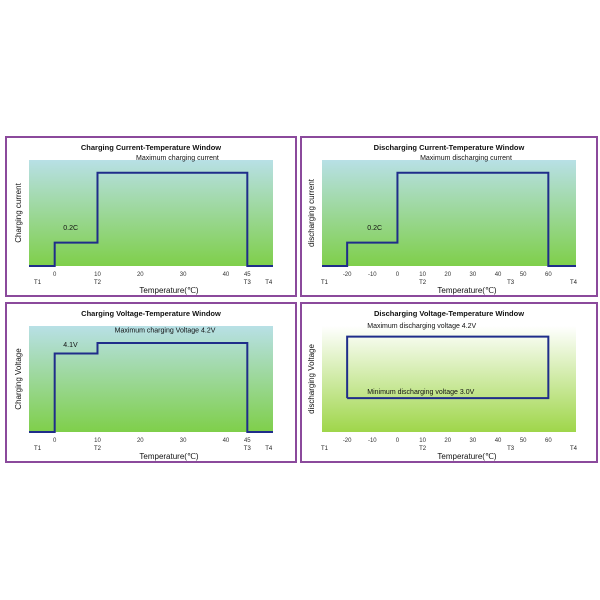 The height and width of the screenshot is (600, 600). I want to click on annotation-label: 4.1V, so click(70, 345).